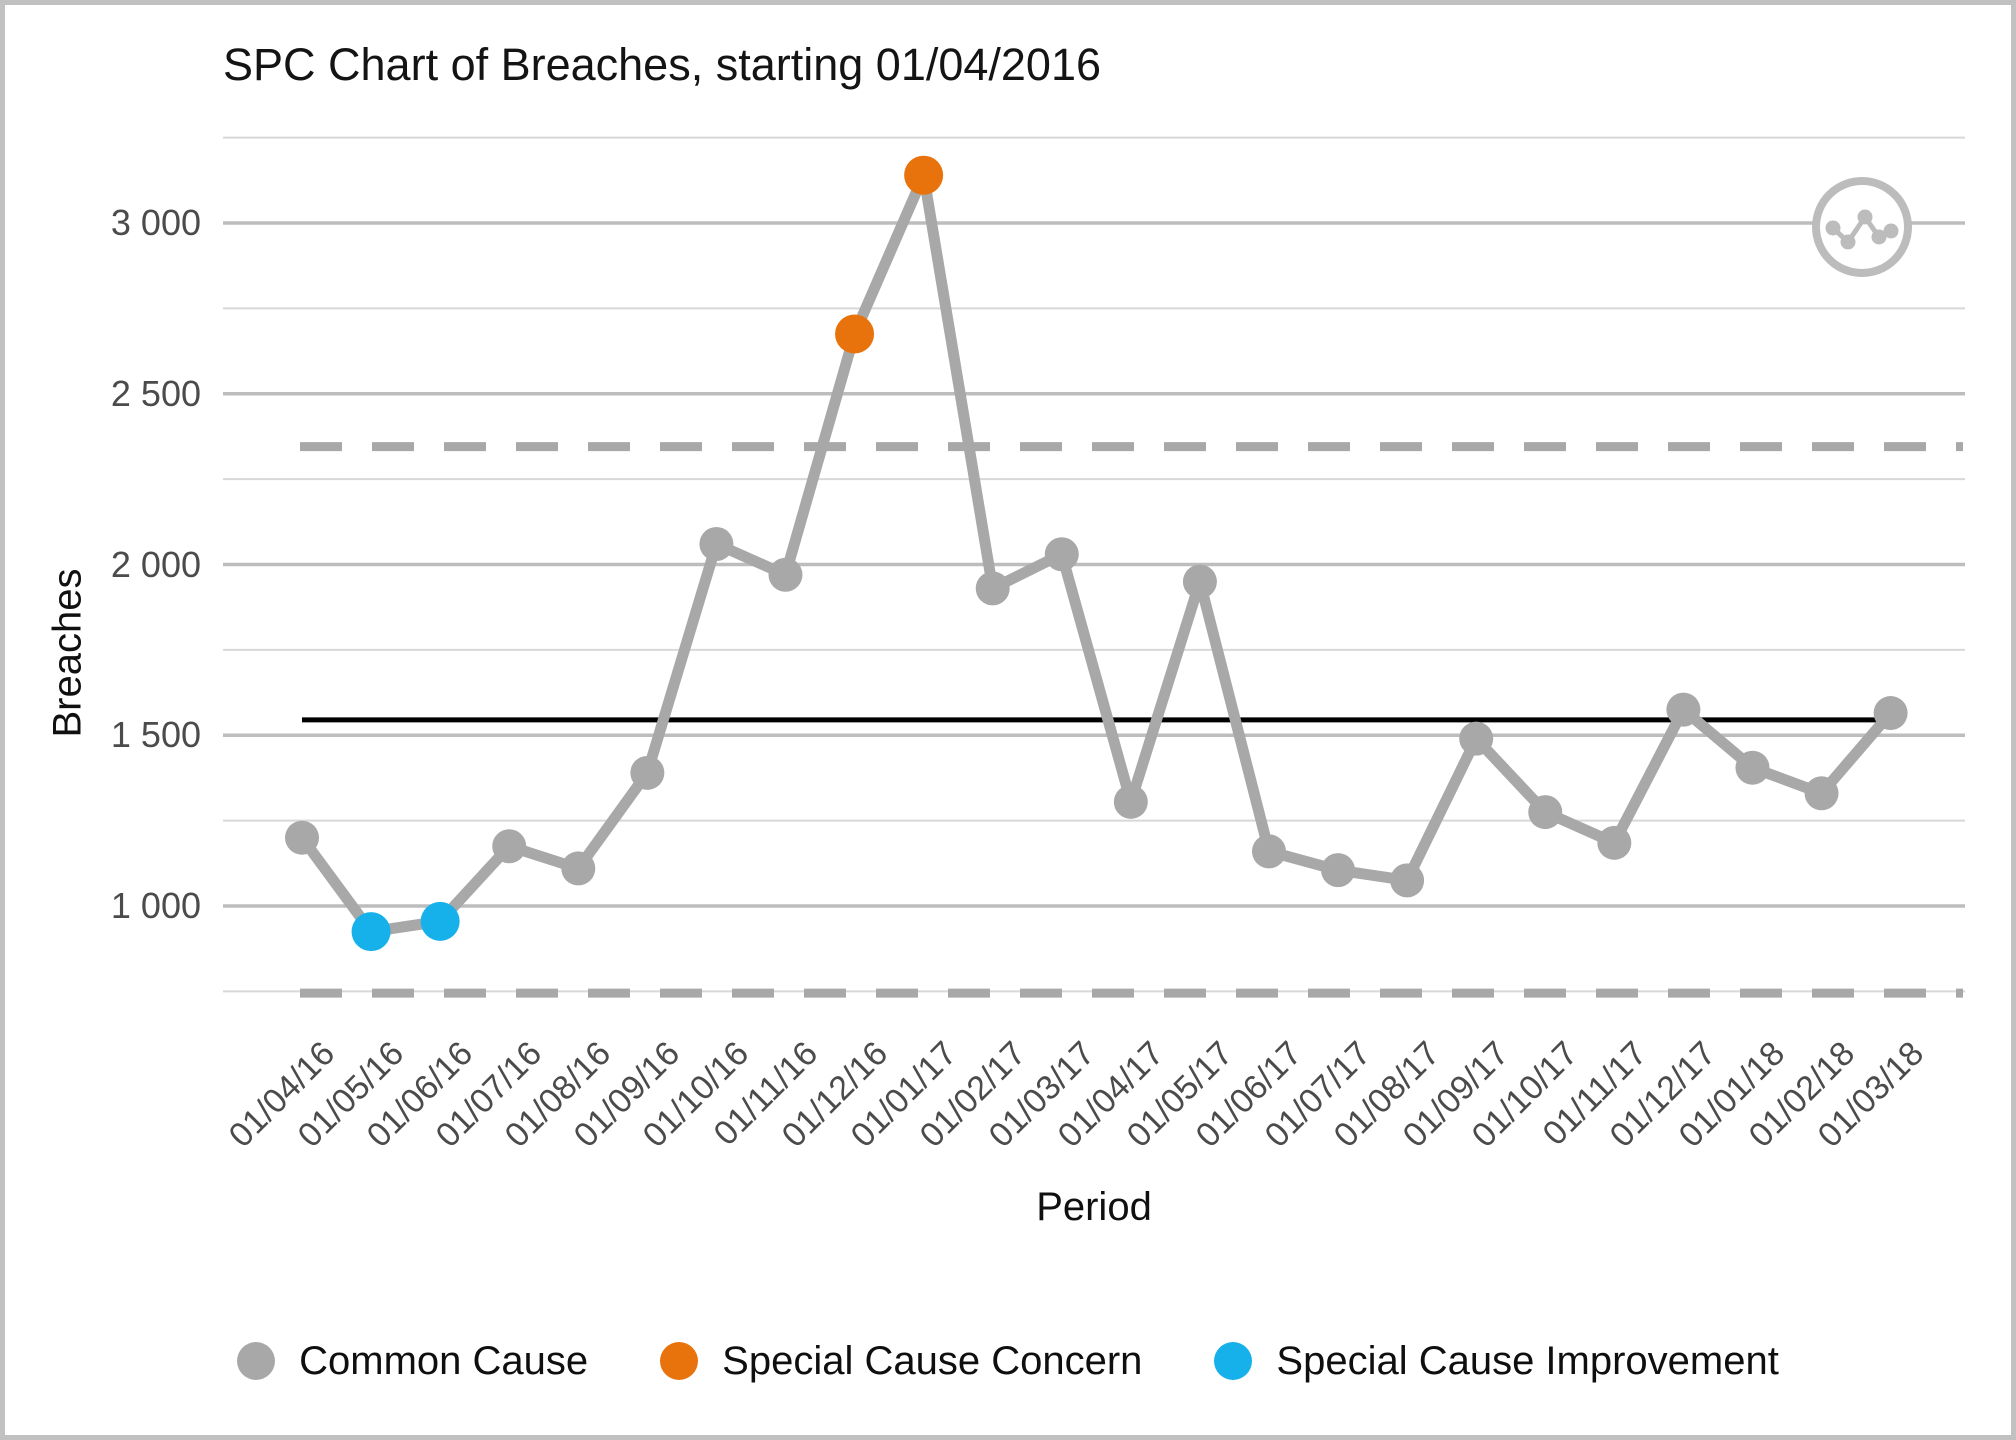 Image resolution: width=2016 pixels, height=1440 pixels. Describe the element at coordinates (1527, 1360) in the screenshot. I see `legend-label: Special Cause Improvement` at that location.